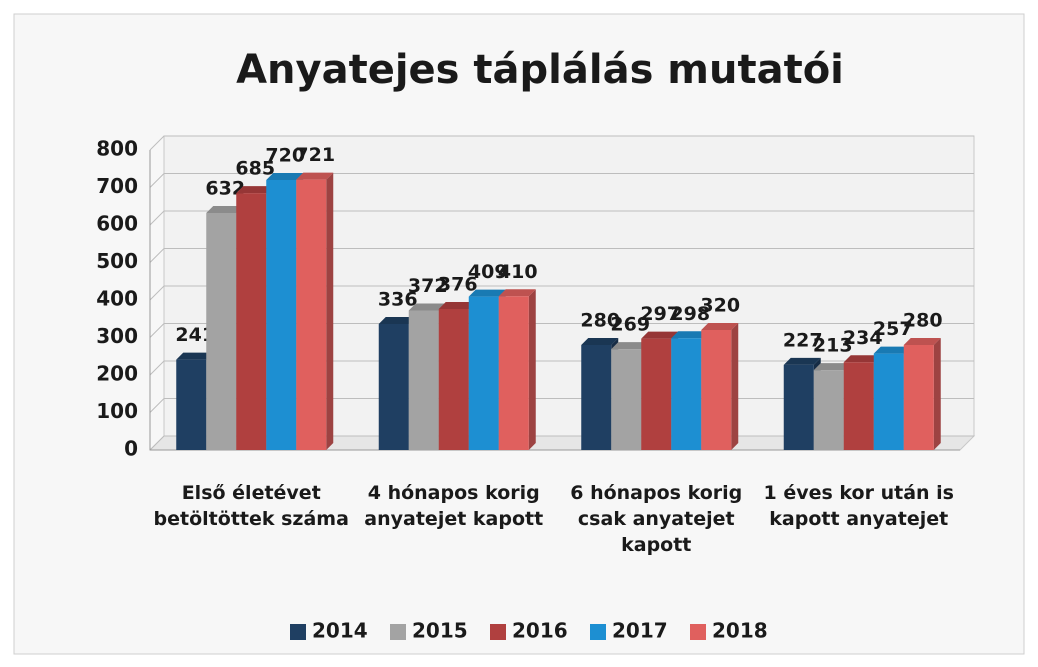  I want to click on data-label: 376, so click(458, 285).